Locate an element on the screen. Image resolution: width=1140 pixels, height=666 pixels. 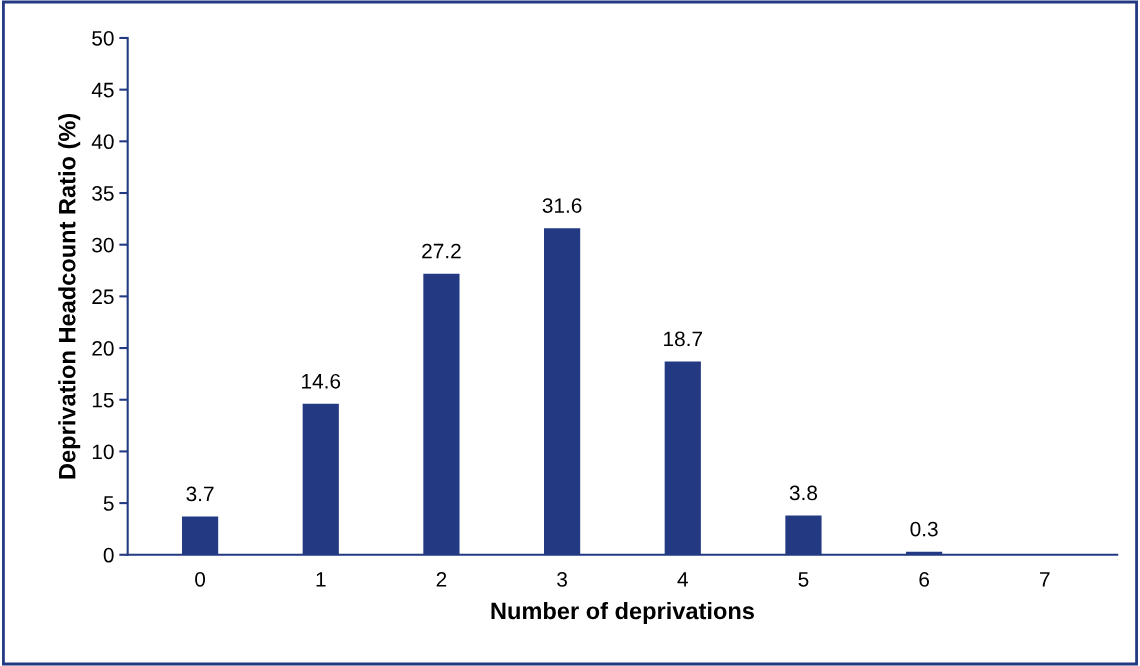
data-label: 0.3 is located at coordinates (924, 529).